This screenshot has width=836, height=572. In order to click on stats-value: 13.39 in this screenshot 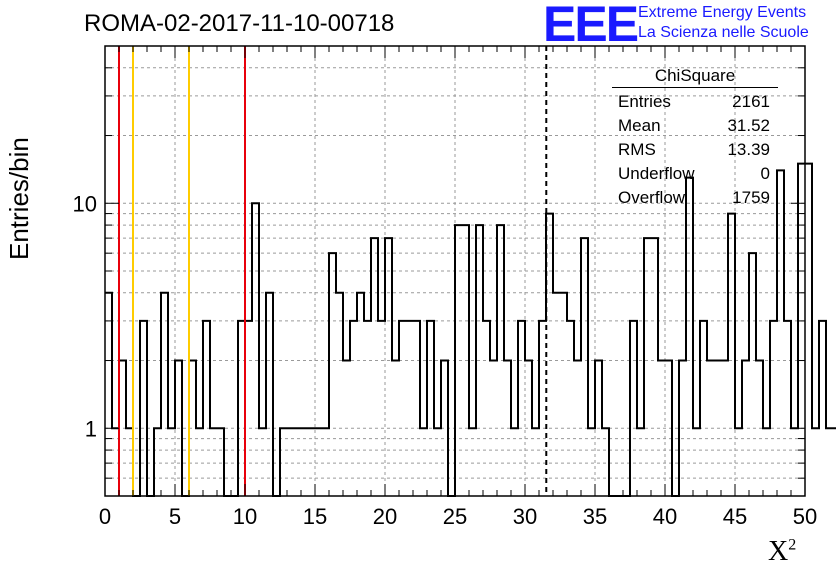, I will do `click(748, 149)`.